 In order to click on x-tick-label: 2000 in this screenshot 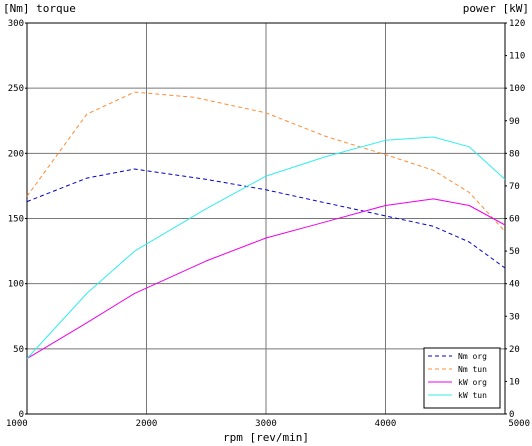, I will do `click(147, 424)`.